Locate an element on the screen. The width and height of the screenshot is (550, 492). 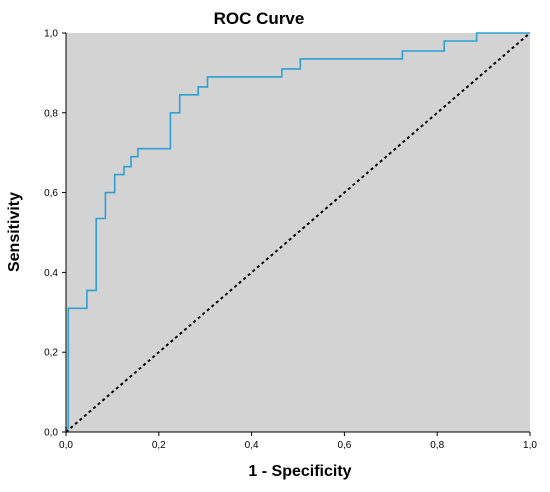
x-tick-label: 0,8 is located at coordinates (437, 445).